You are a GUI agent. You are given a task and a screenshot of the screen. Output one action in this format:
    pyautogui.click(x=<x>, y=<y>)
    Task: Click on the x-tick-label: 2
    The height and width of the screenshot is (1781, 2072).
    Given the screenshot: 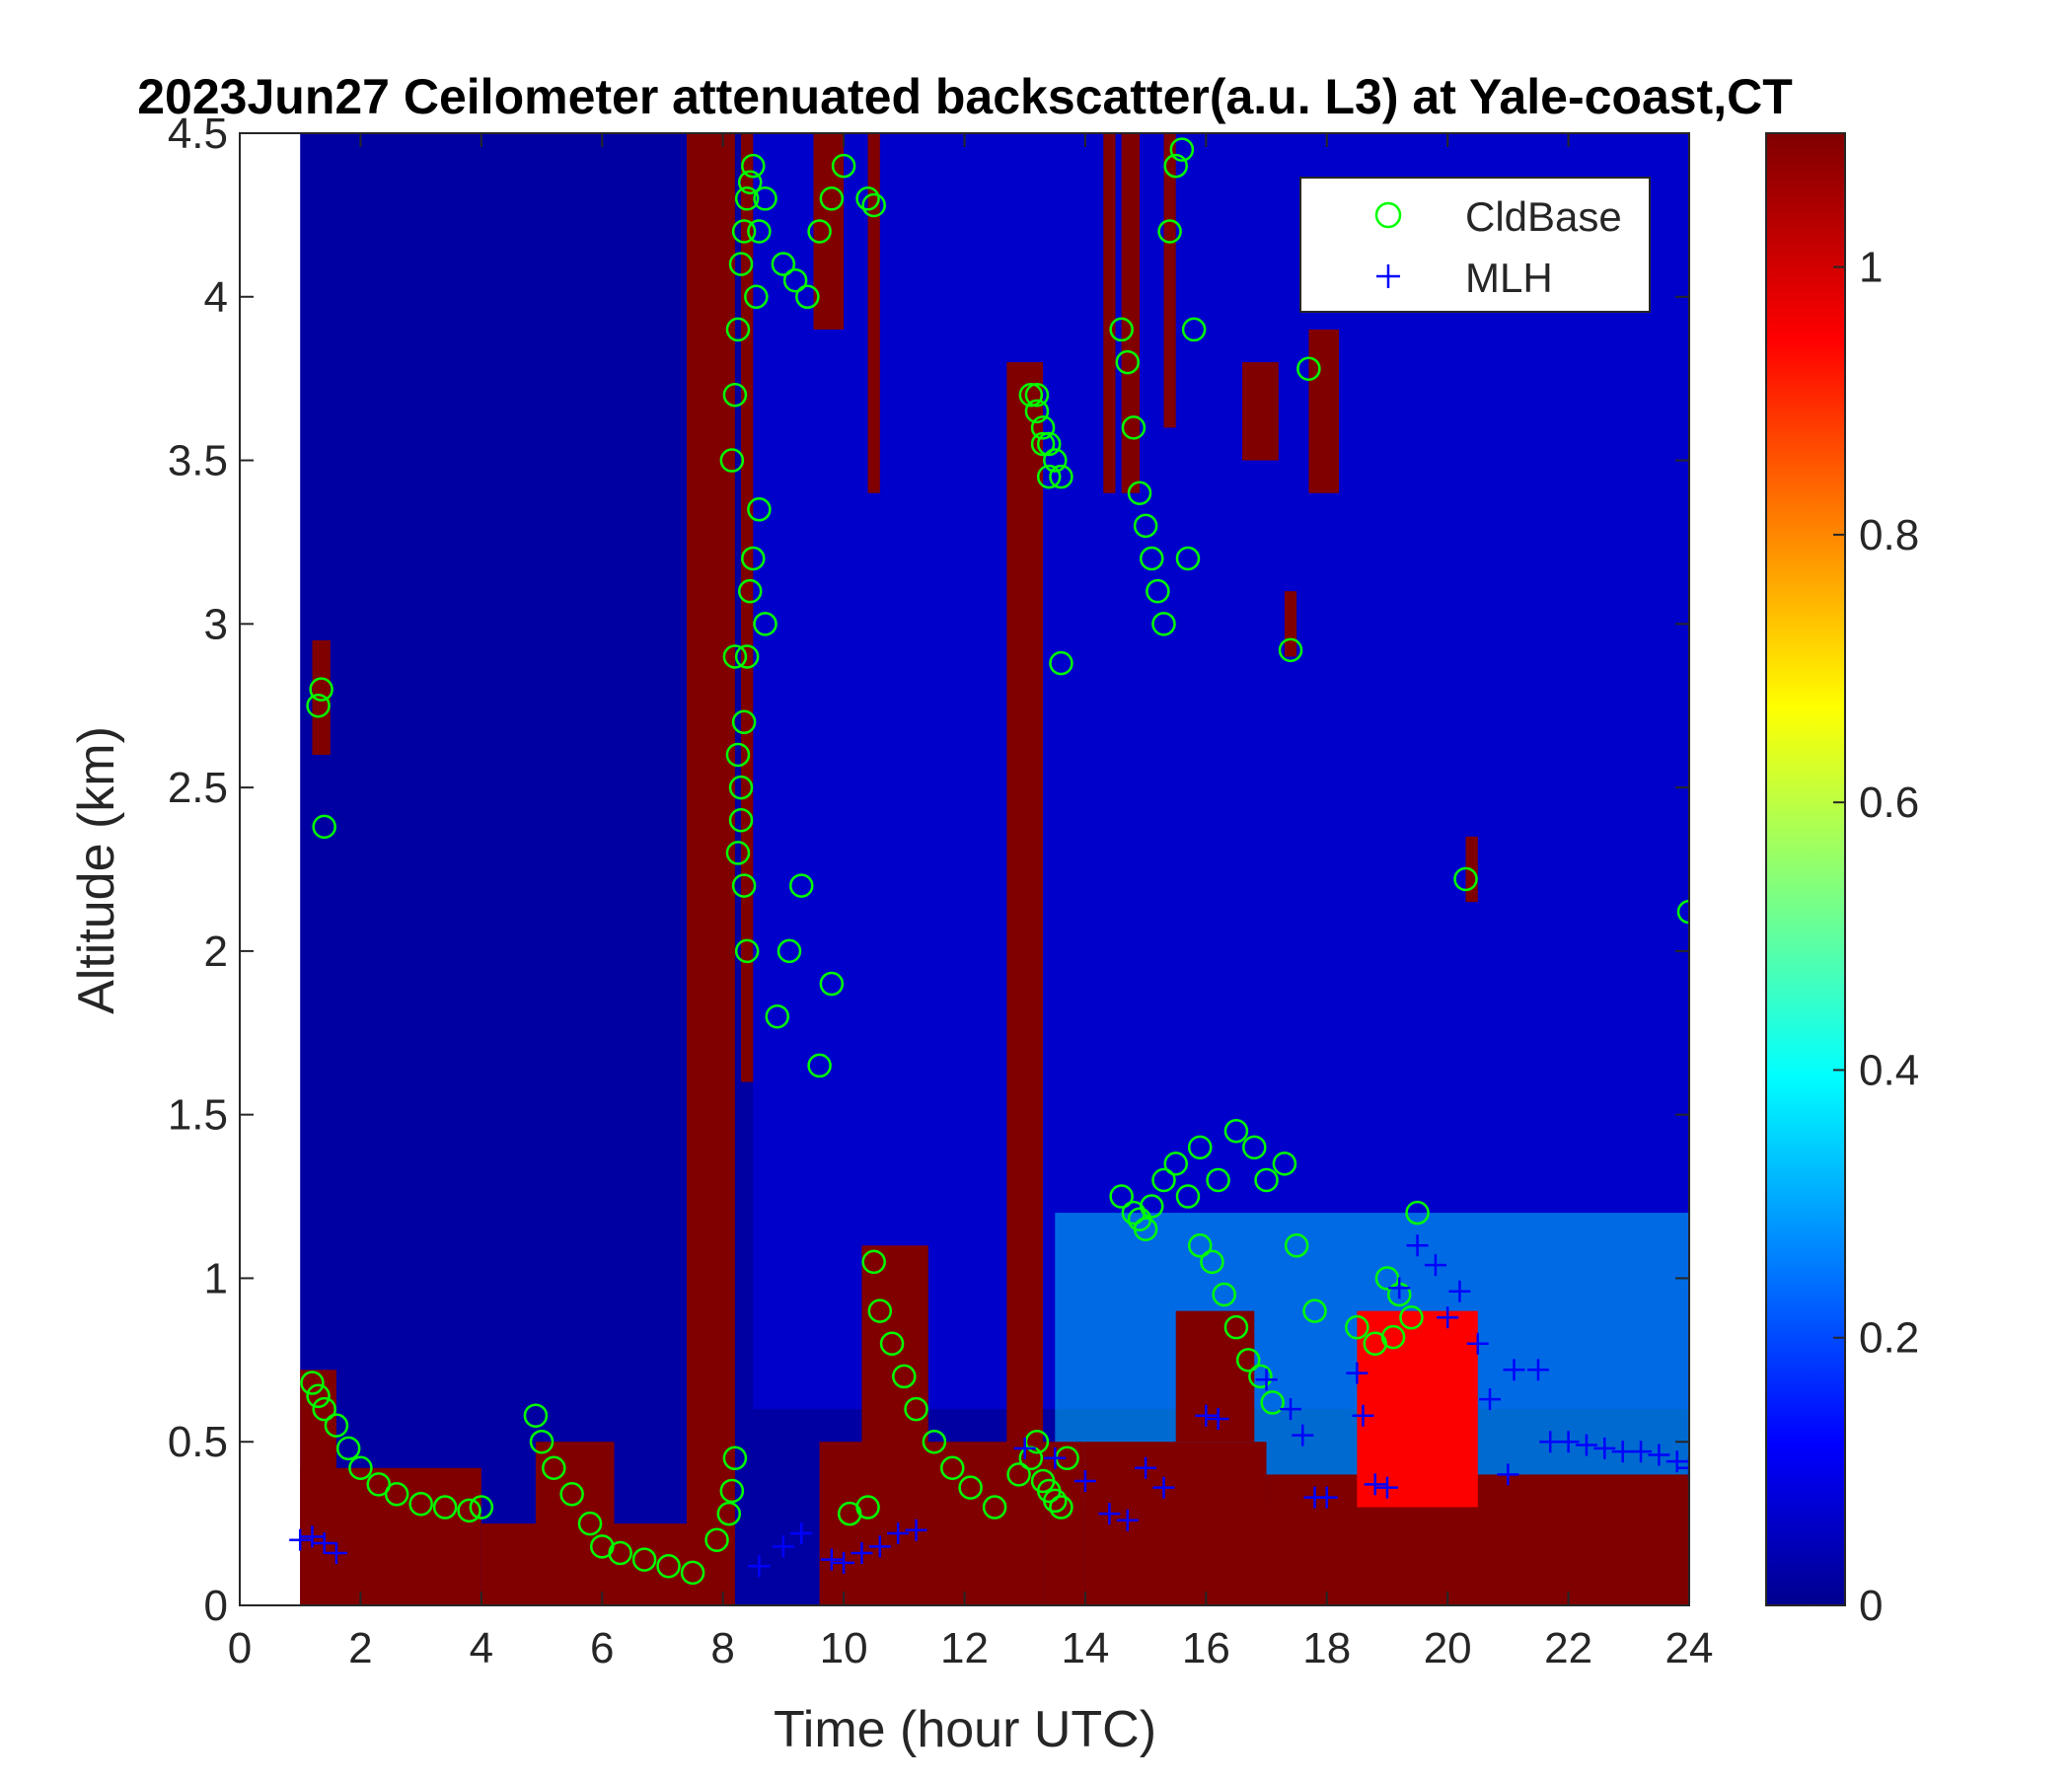 What is the action you would take?
    pyautogui.click(x=360, y=1648)
    